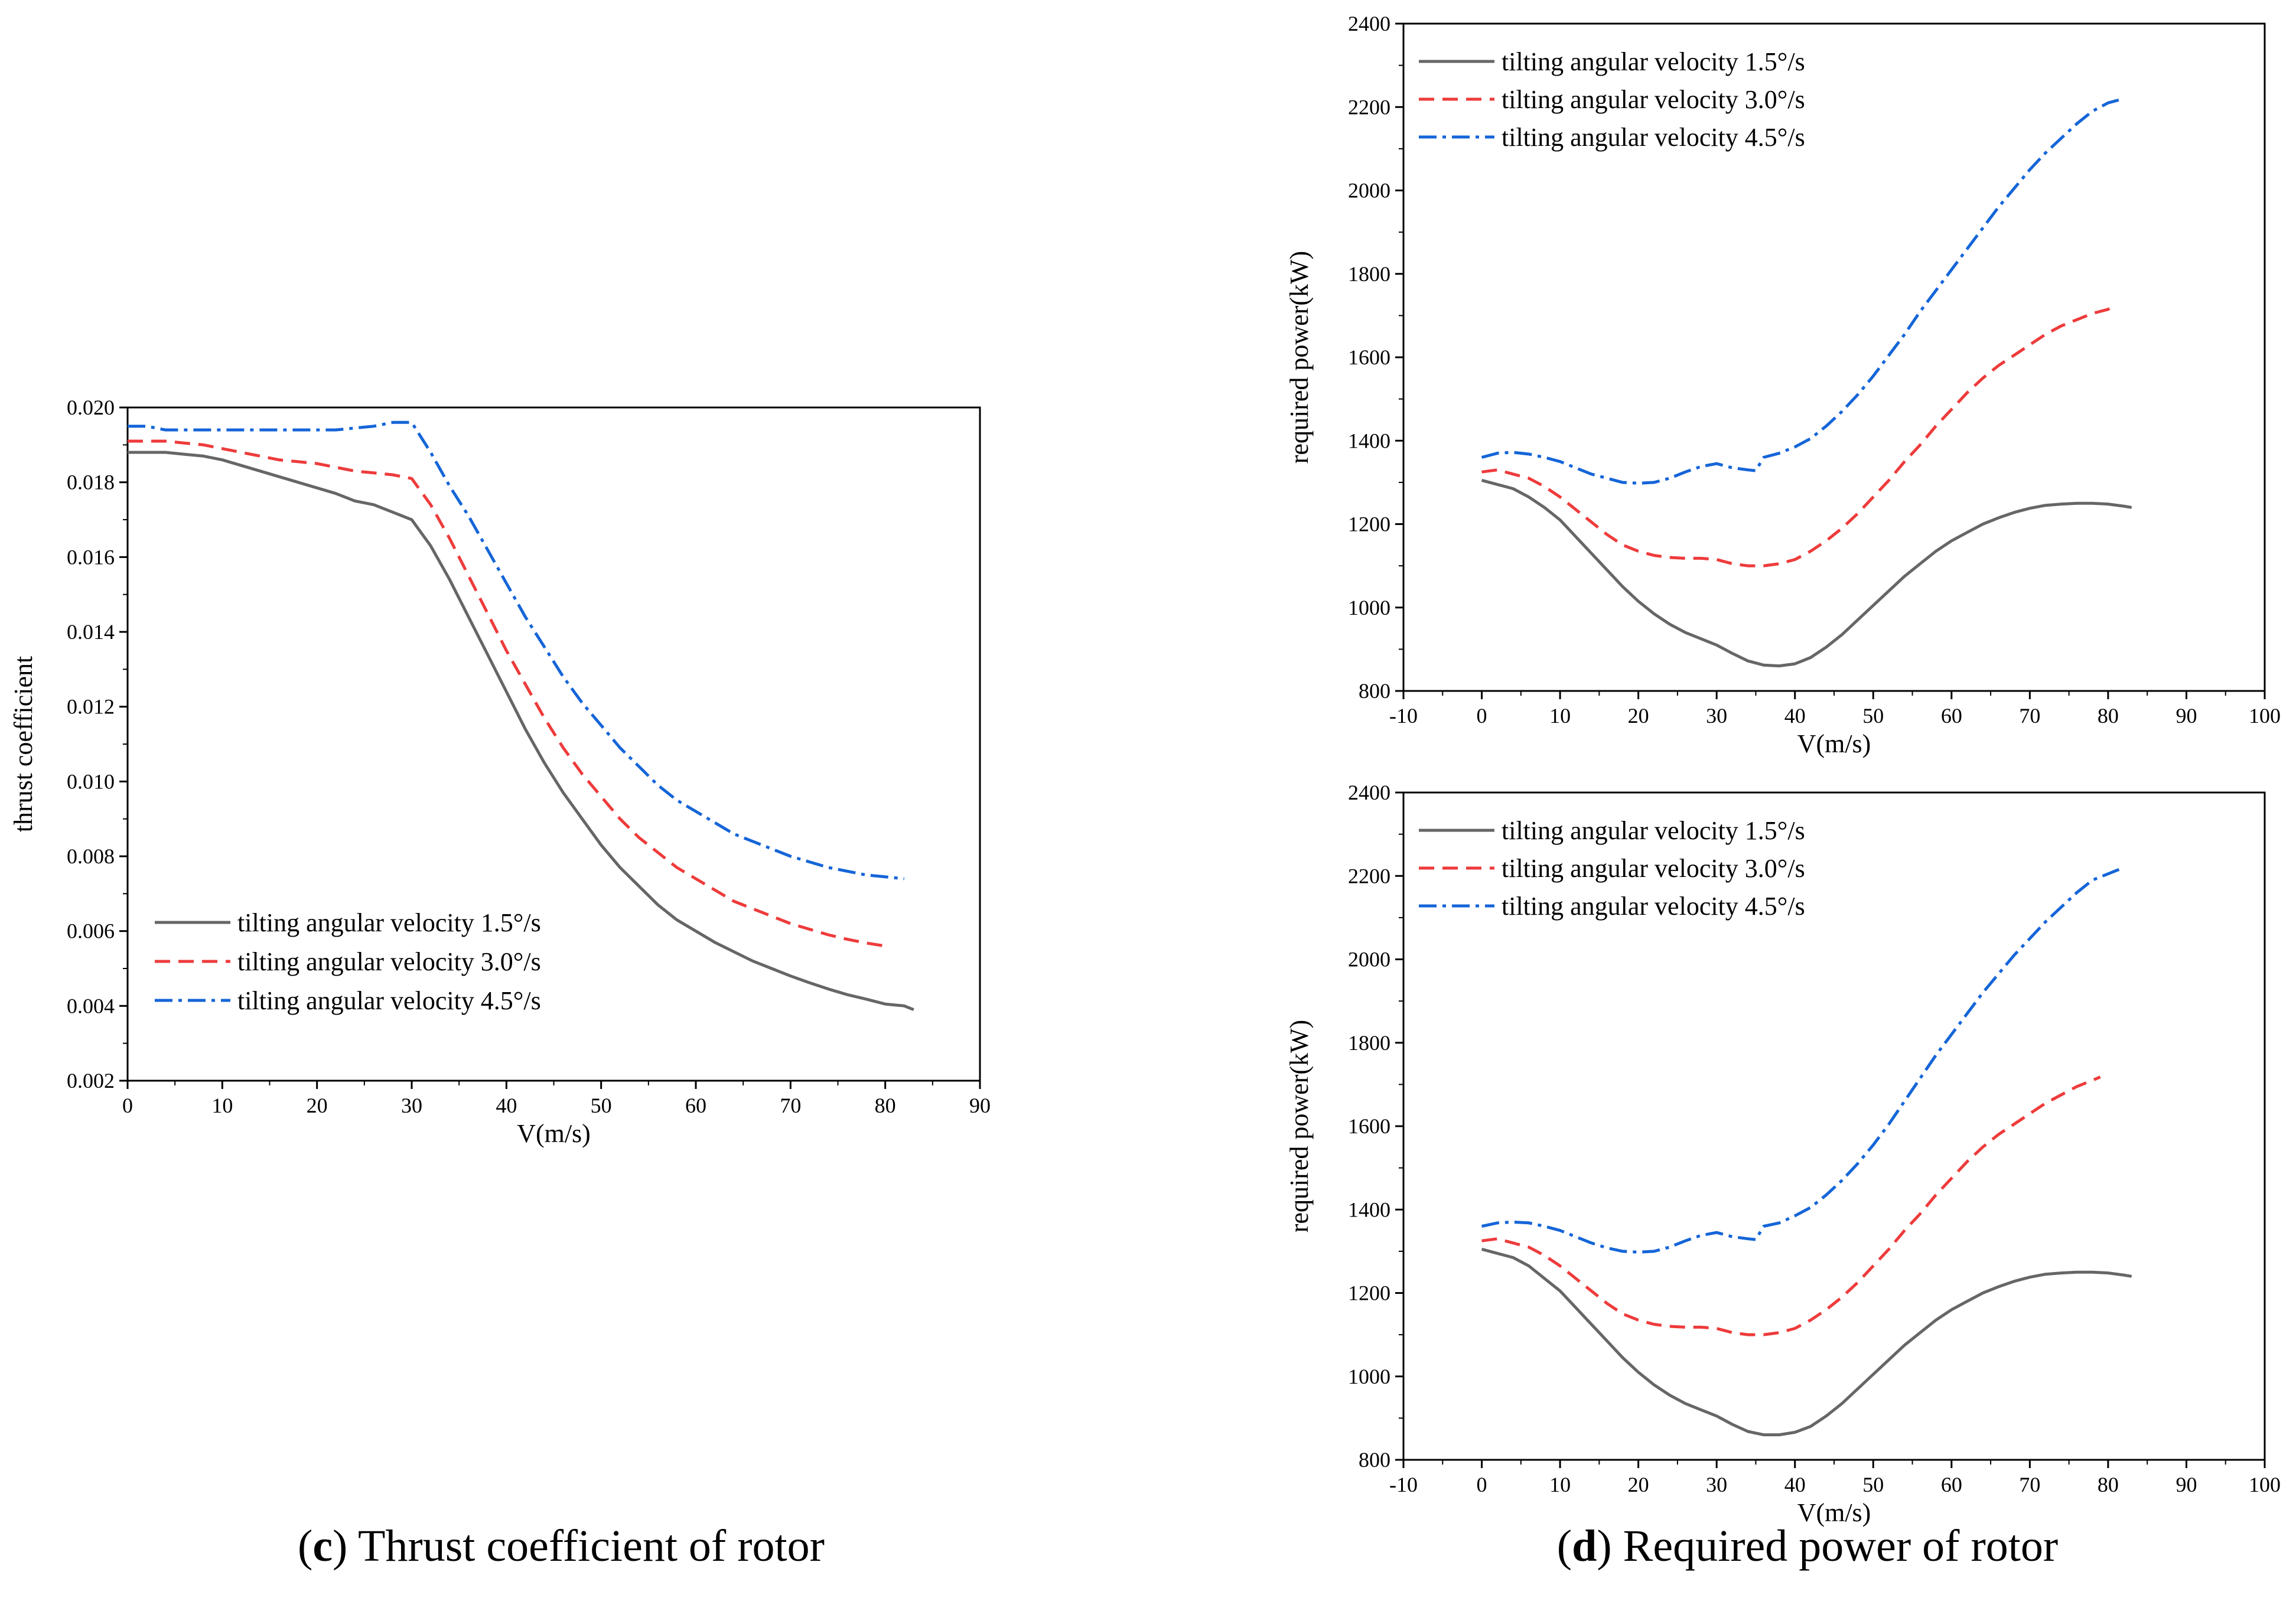 The height and width of the screenshot is (1624, 2296). Describe the element at coordinates (305, 1546) in the screenshot. I see `caption-c-open: (` at that location.